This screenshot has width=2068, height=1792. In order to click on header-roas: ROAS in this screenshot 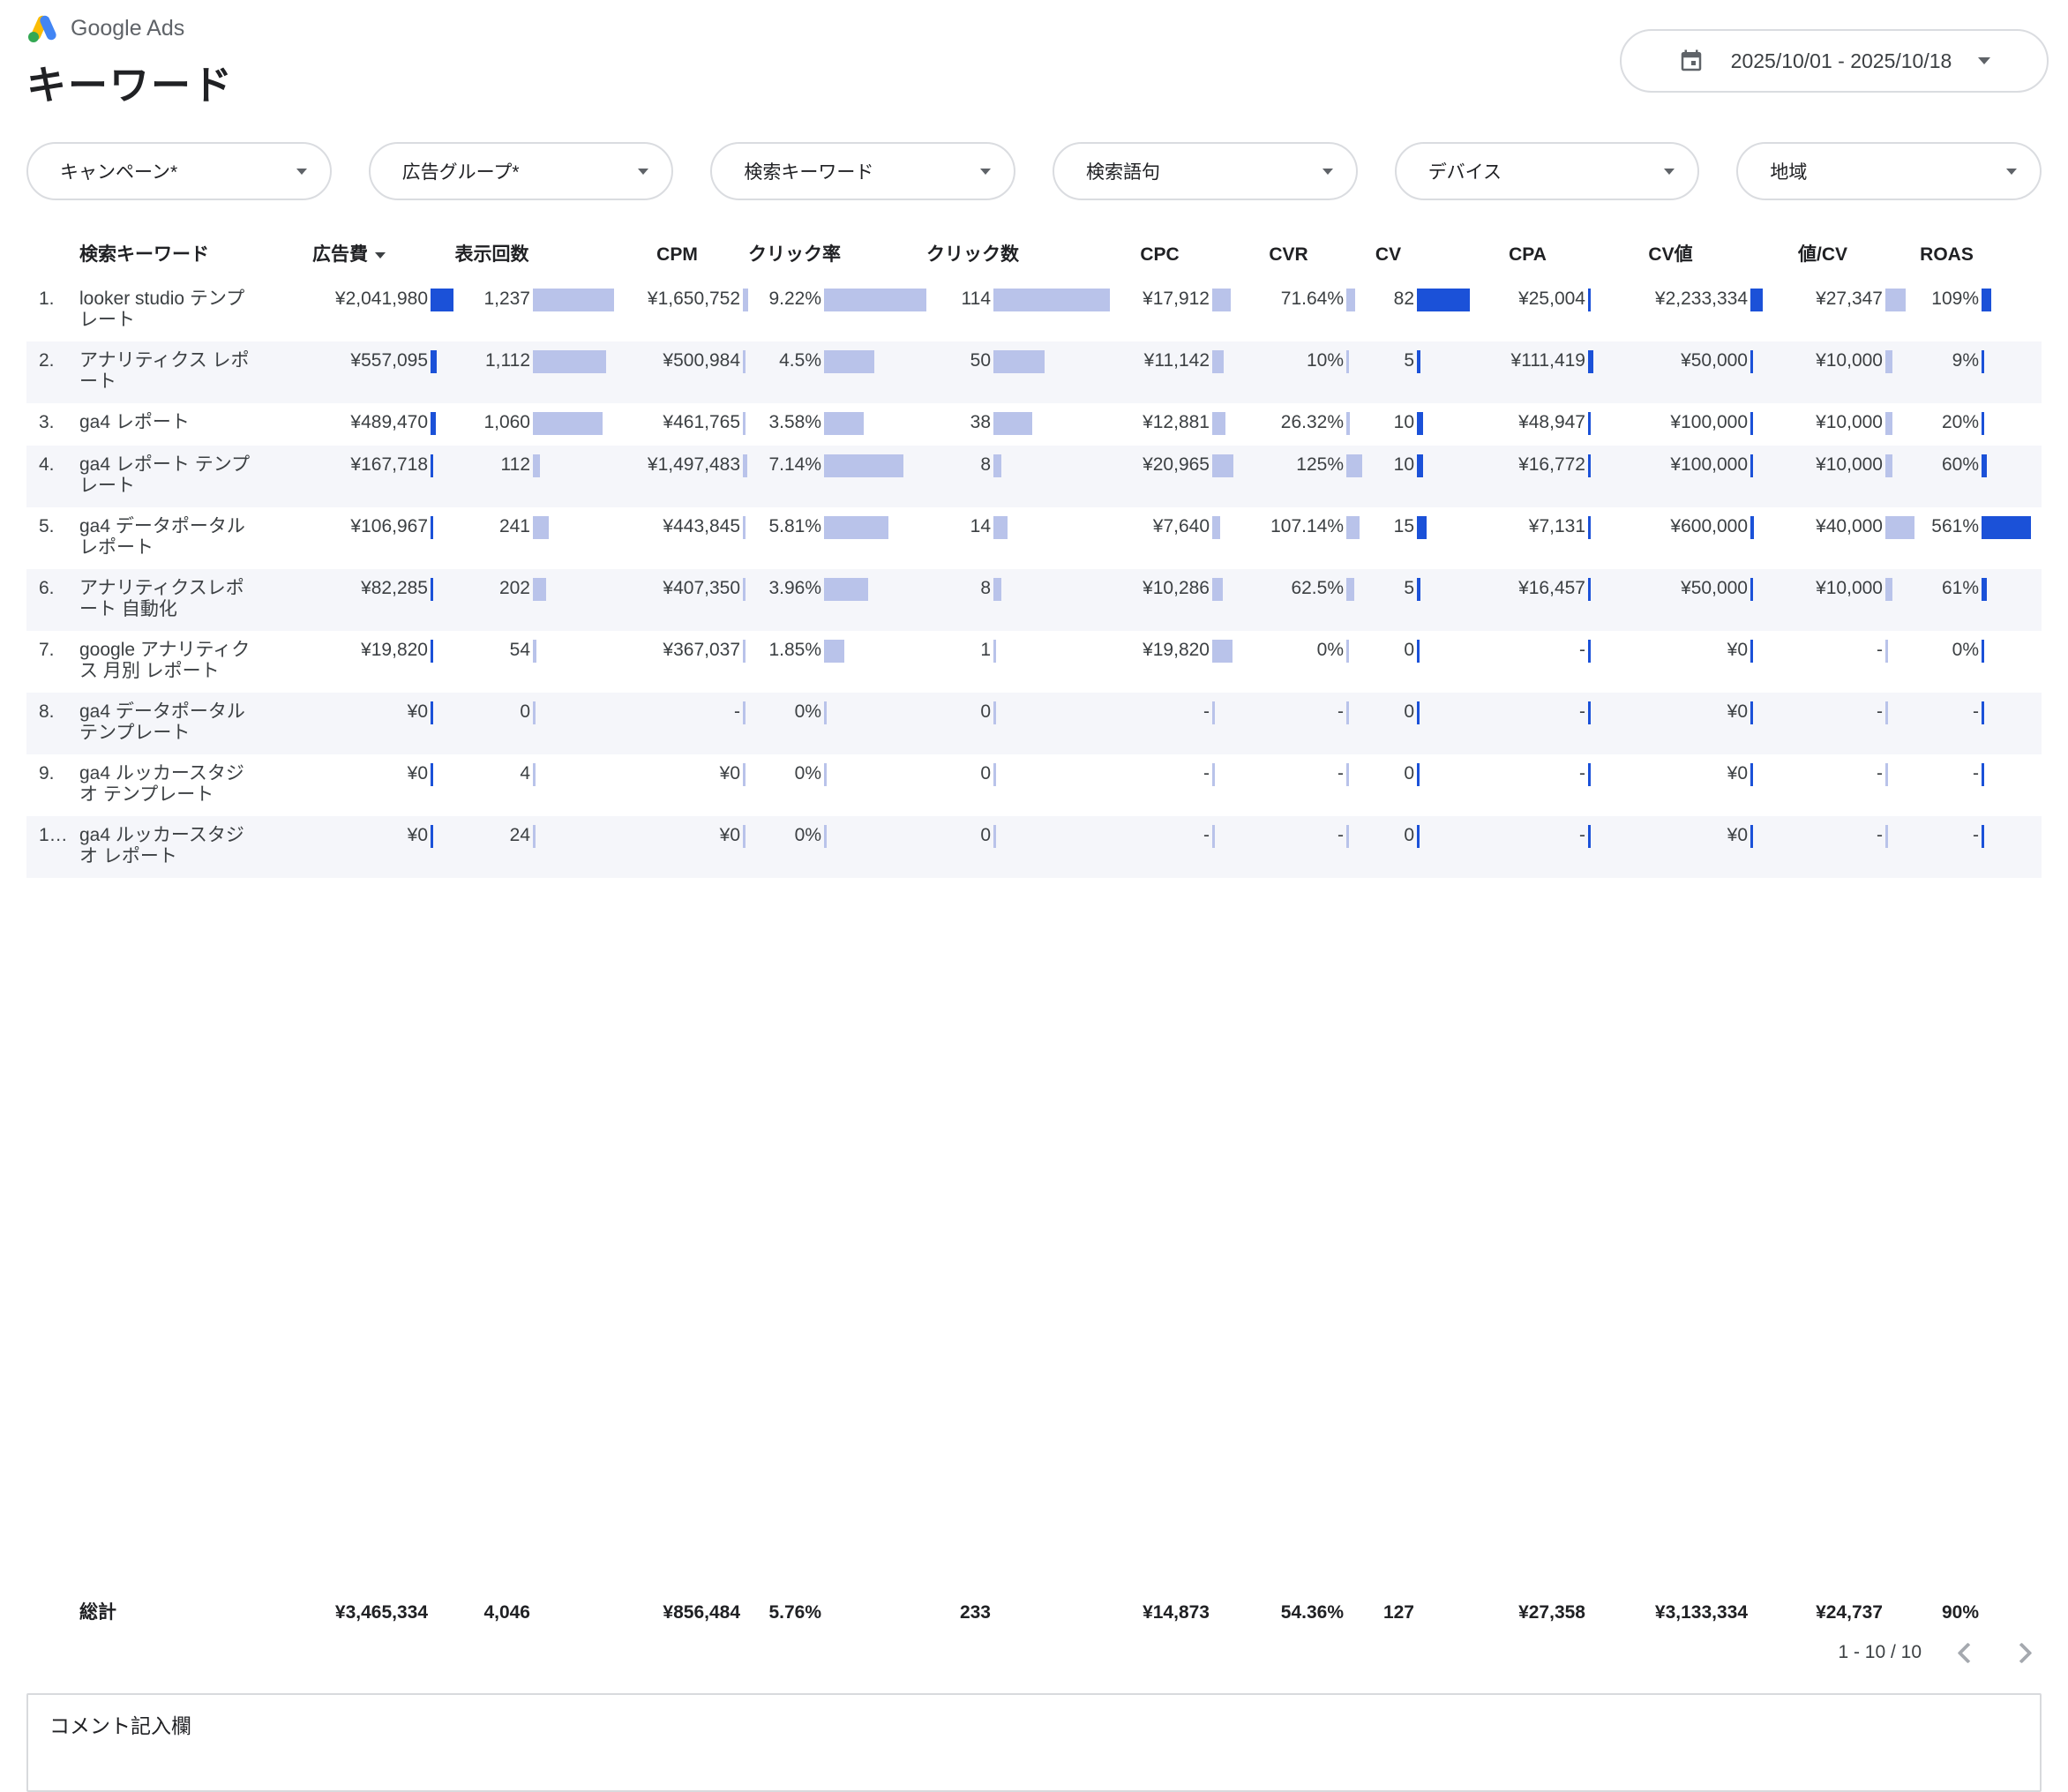, I will do `click(1972, 255)`.